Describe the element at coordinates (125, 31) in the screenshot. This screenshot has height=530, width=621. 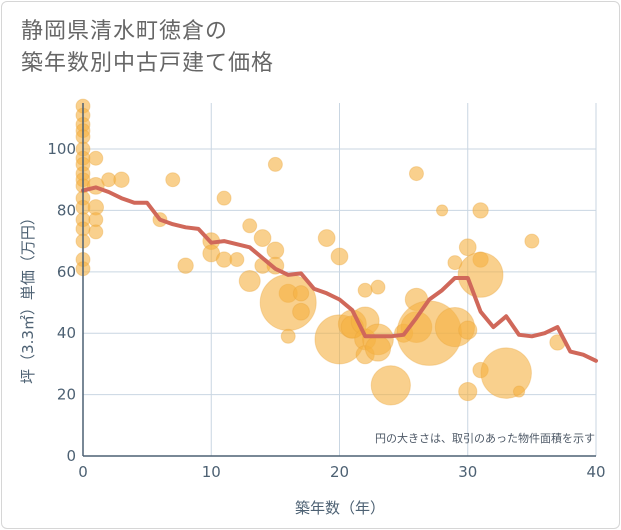
I see `chart-title-line-1: 静岡県清水町徳倉の` at that location.